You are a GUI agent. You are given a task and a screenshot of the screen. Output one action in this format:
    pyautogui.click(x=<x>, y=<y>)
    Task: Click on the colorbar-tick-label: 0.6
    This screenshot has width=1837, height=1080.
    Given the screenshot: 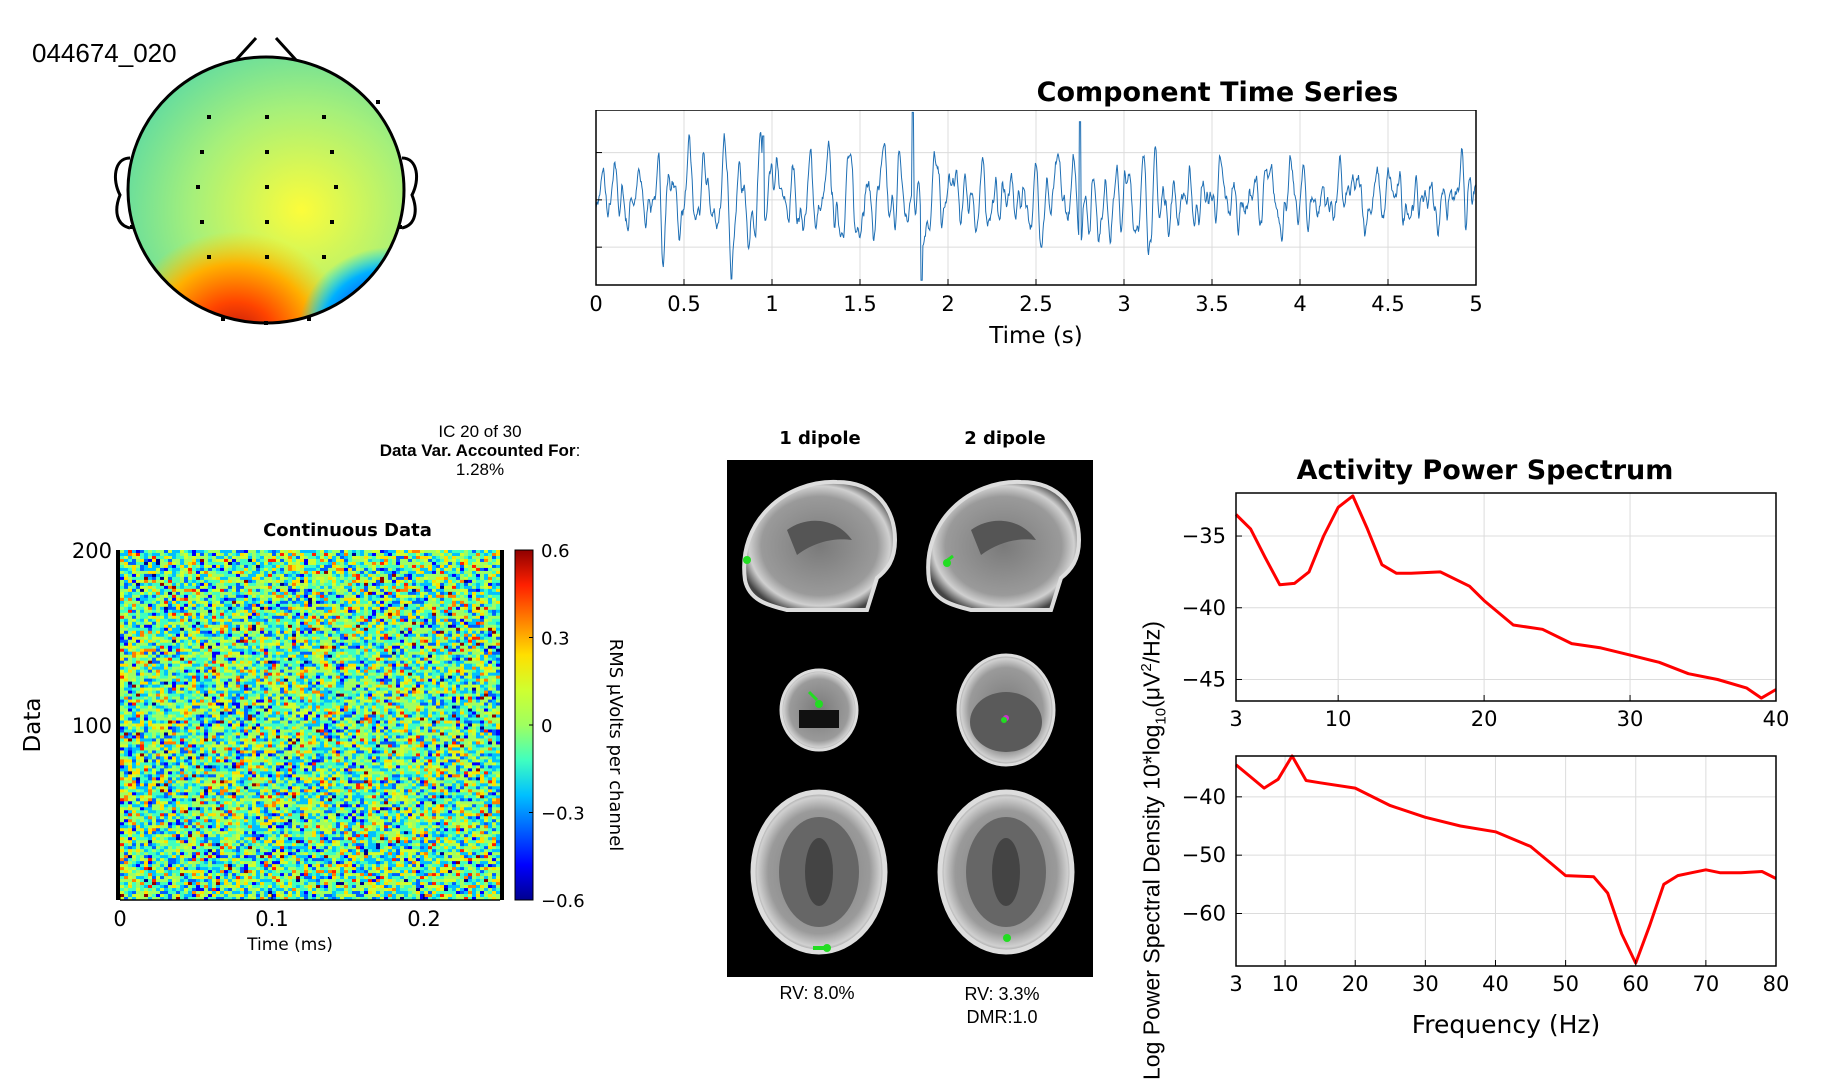 What is the action you would take?
    pyautogui.click(x=555, y=551)
    